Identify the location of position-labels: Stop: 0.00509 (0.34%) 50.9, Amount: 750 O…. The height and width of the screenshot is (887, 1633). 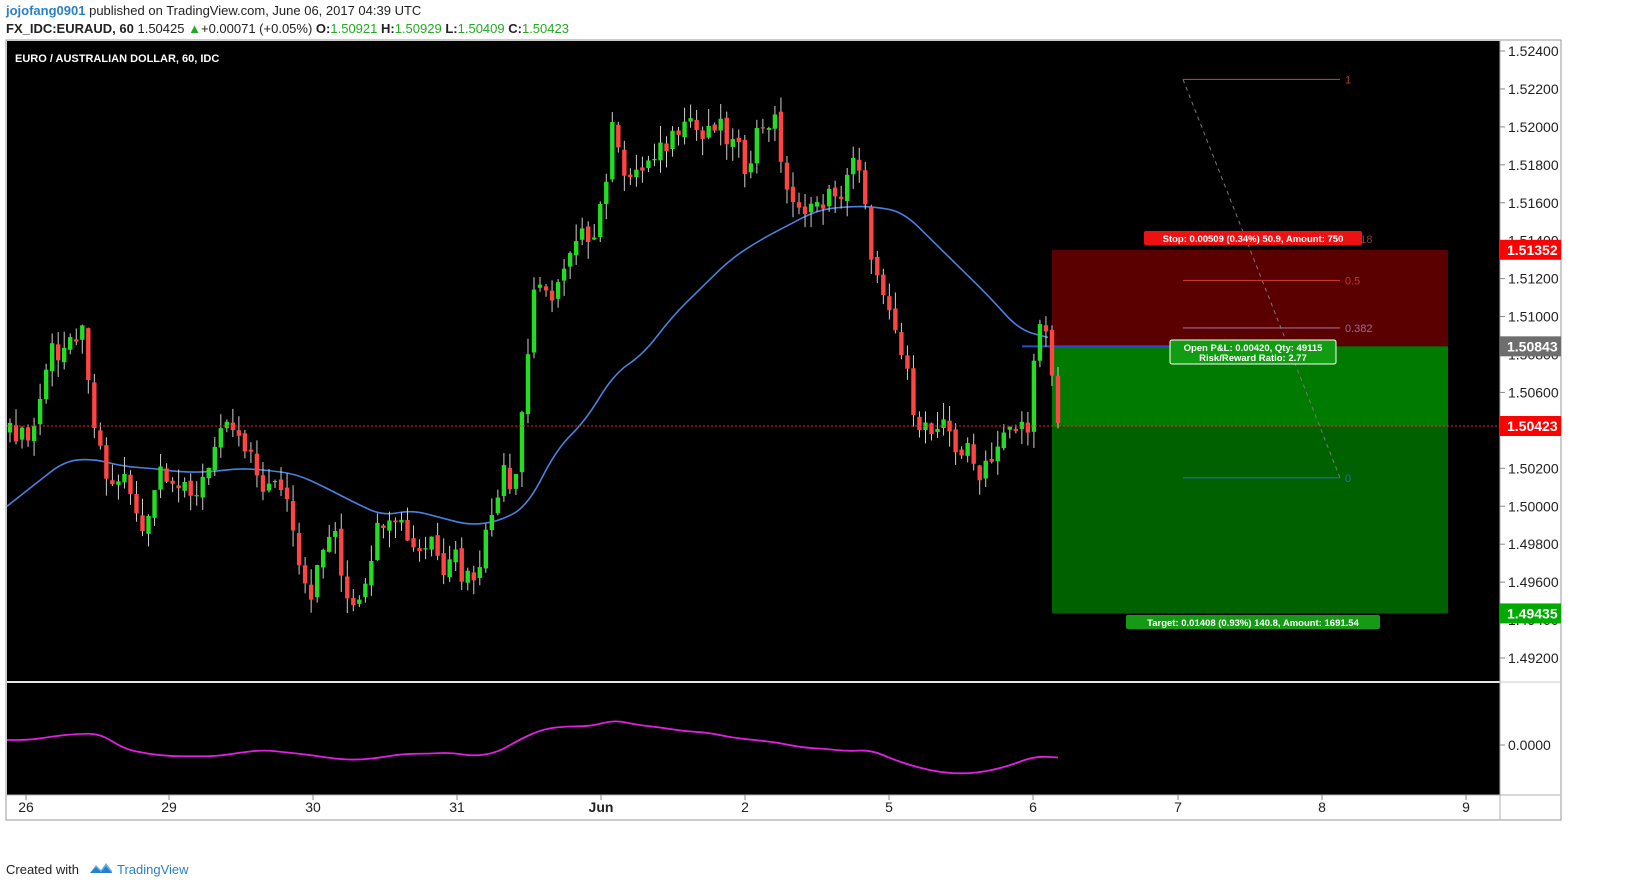
(1253, 430).